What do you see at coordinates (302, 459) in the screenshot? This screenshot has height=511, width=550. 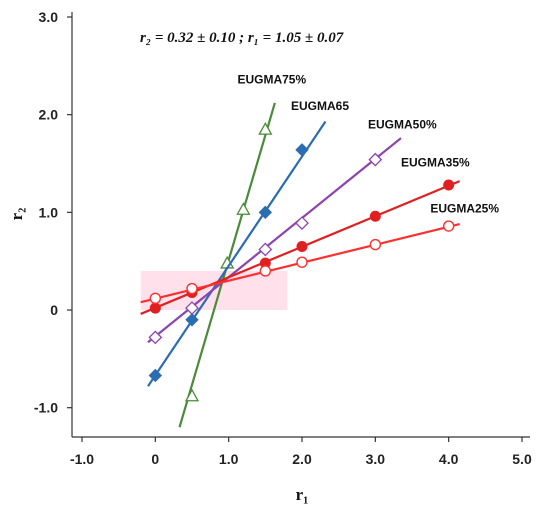 I see `x-tick-label: 2.0` at bounding box center [302, 459].